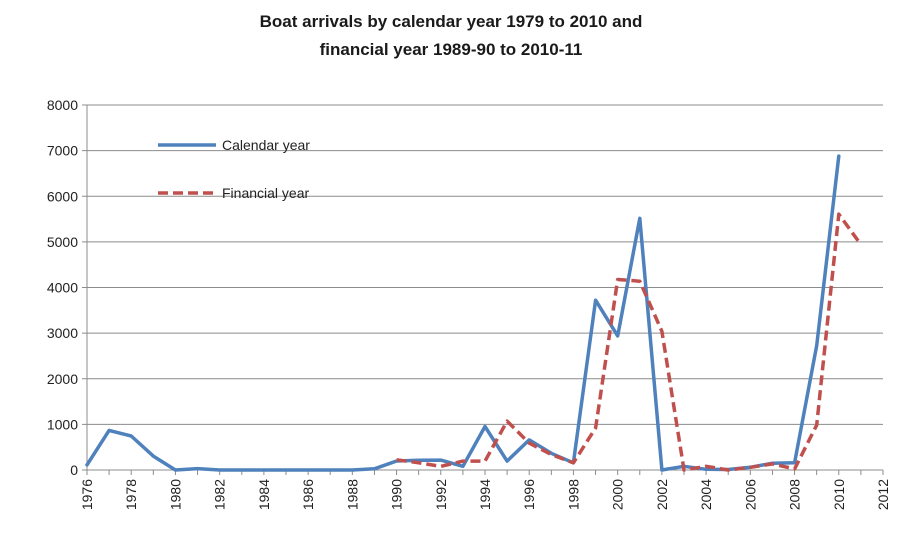 The image size is (902, 536). I want to click on y-axis-tick-labels: 0 1000 2000 3000 4000 5000 6000 7000 8000, so click(62, 287).